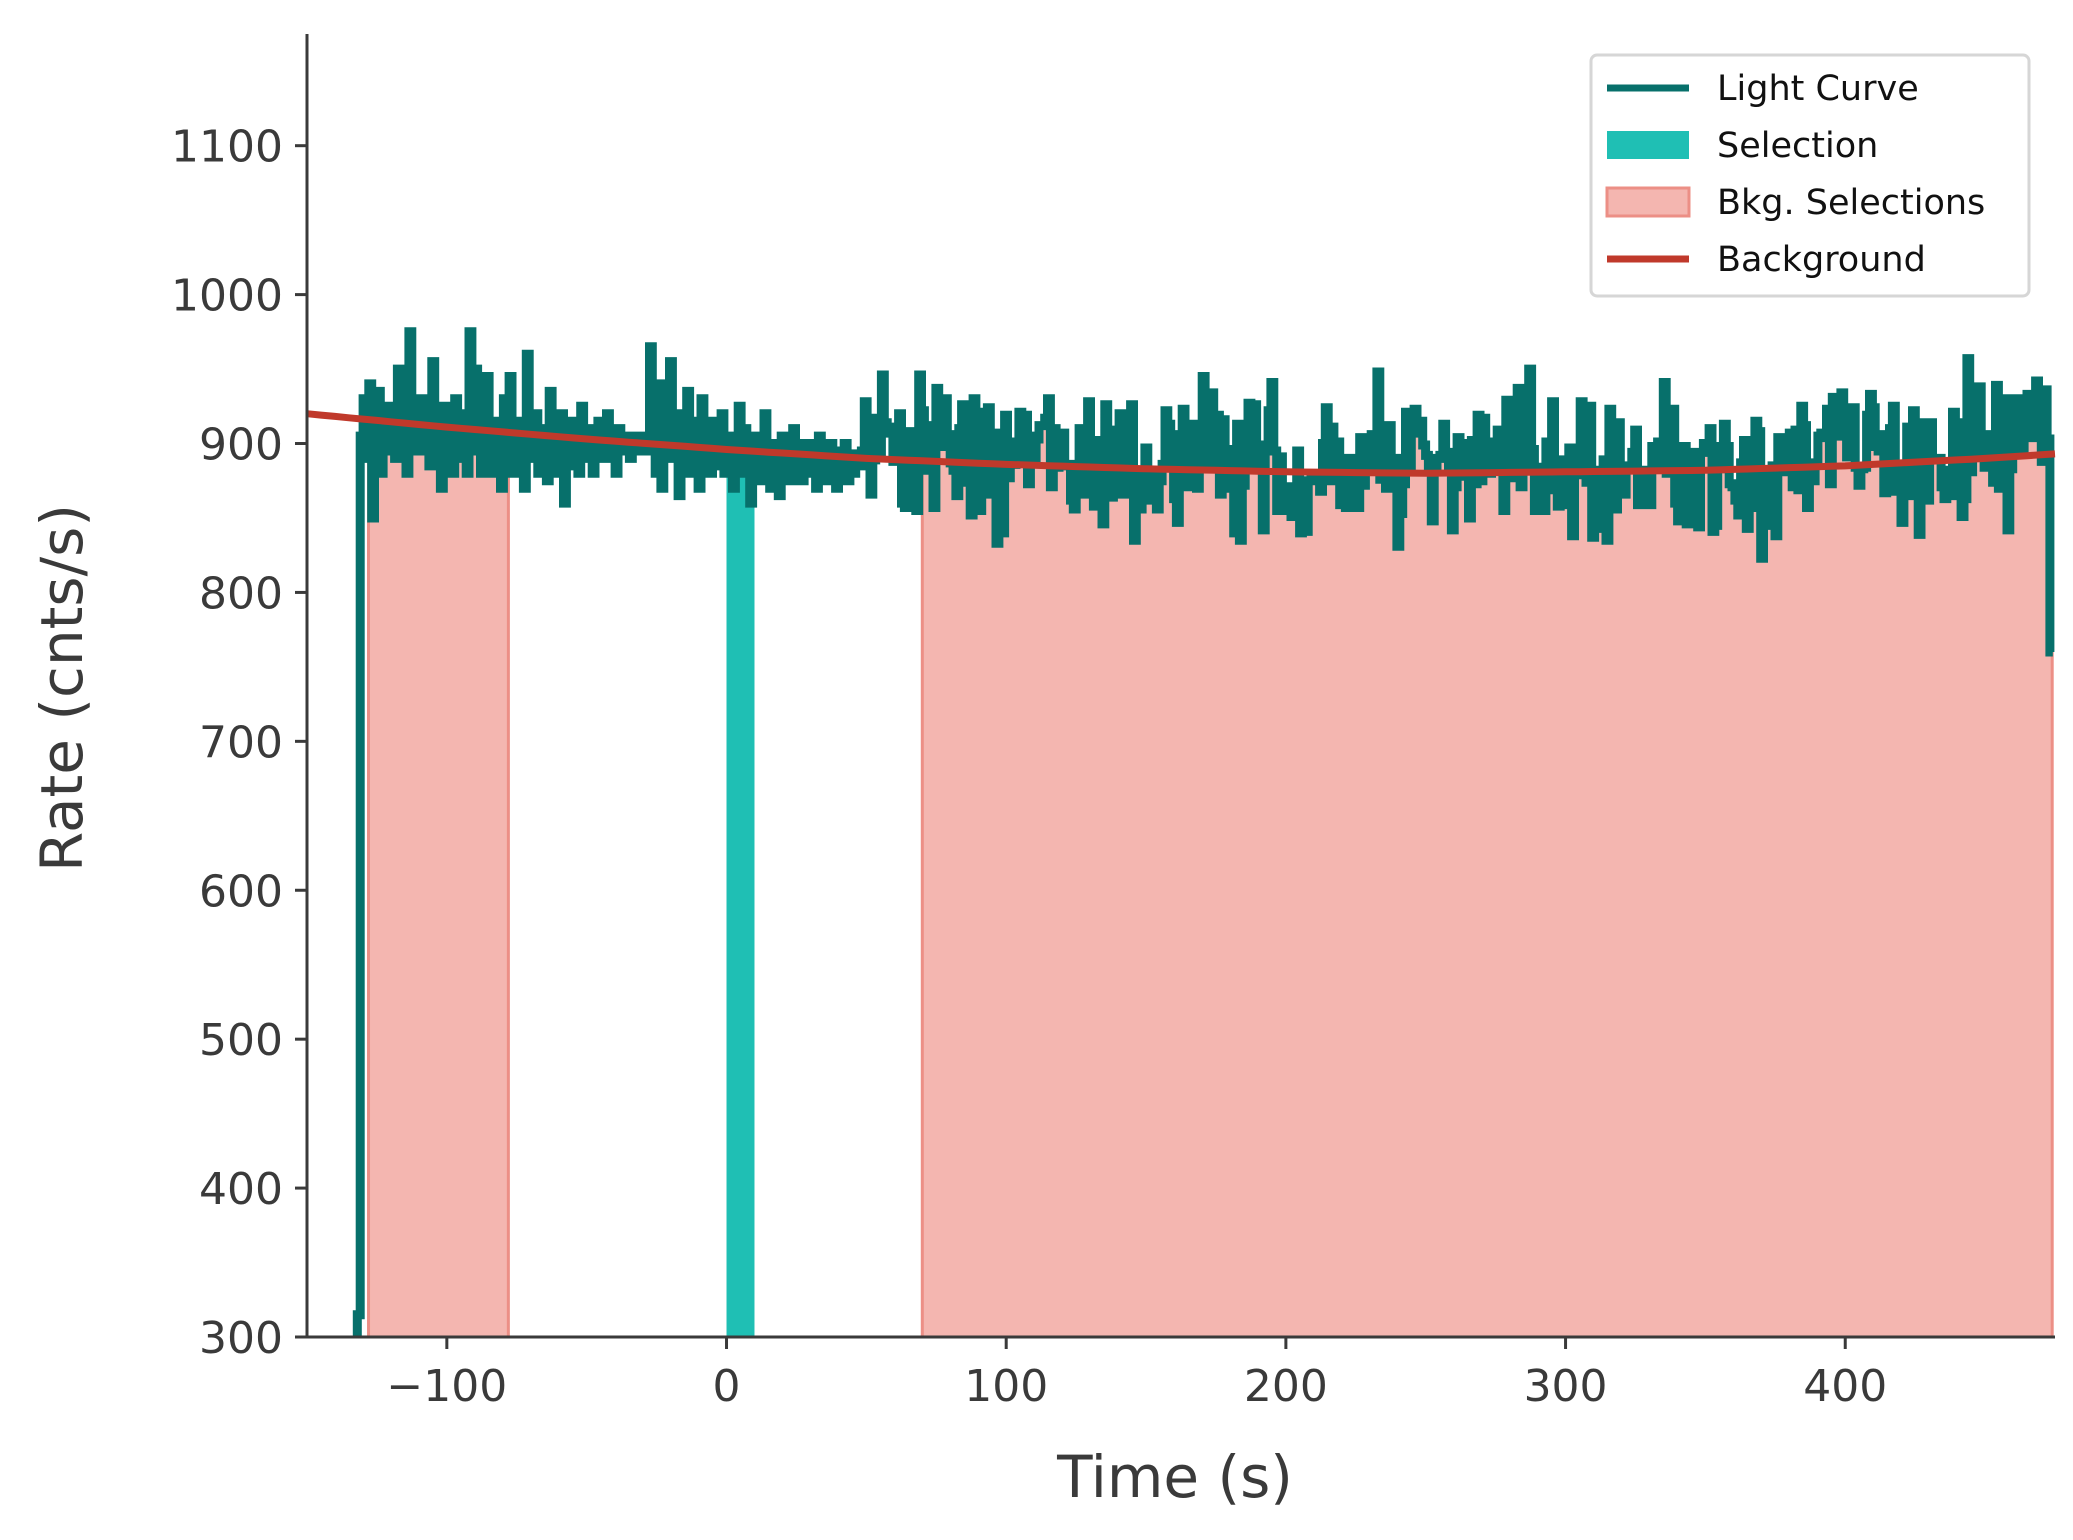  Describe the element at coordinates (241, 742) in the screenshot. I see `y-tick-label: 700` at that location.